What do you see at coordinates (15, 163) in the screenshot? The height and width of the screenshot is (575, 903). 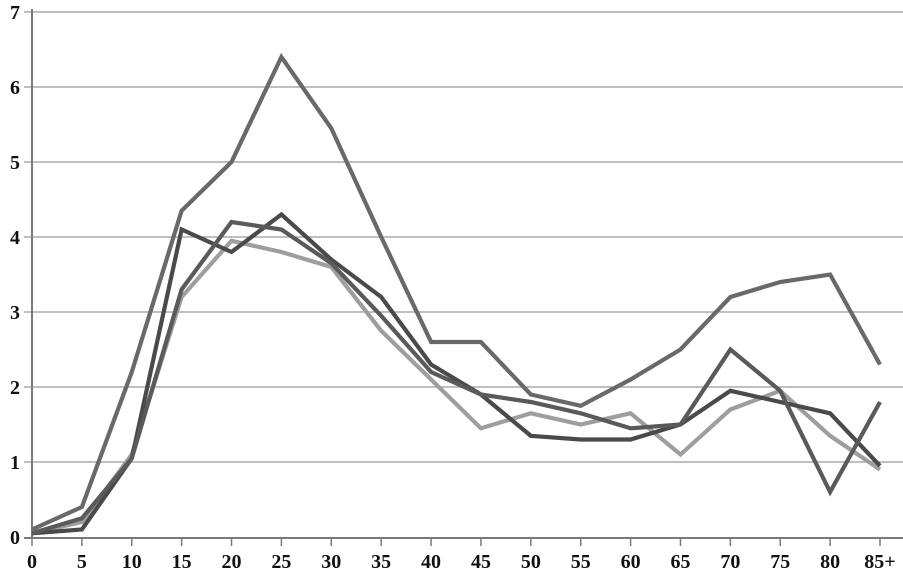 I see `y-tick-label: 5` at bounding box center [15, 163].